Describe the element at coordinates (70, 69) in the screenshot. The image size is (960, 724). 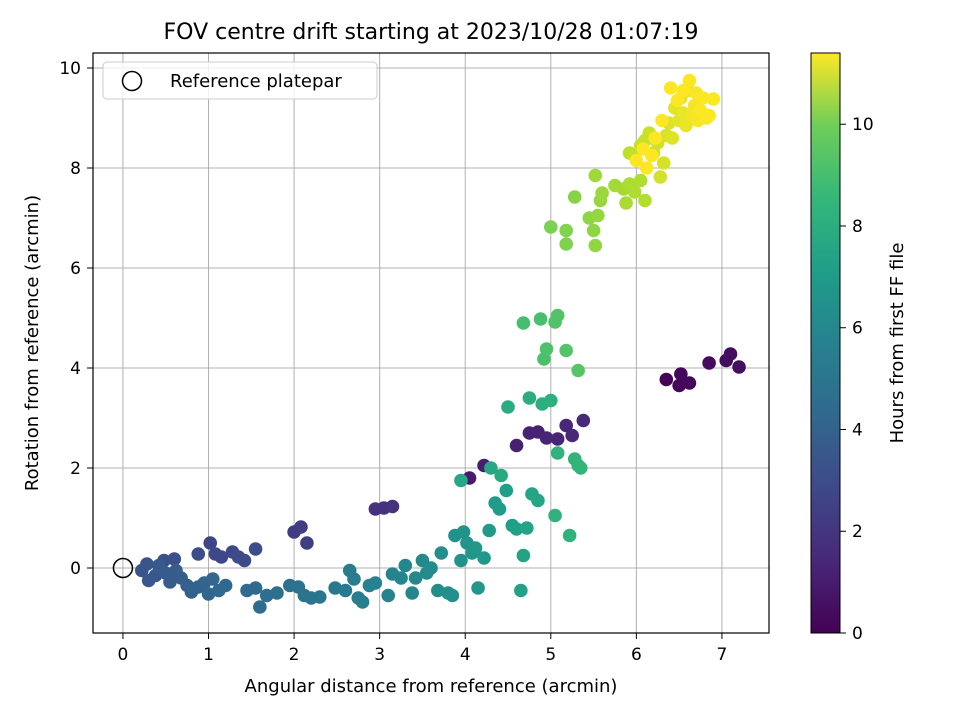
I see `y-tick-label: 10` at that location.